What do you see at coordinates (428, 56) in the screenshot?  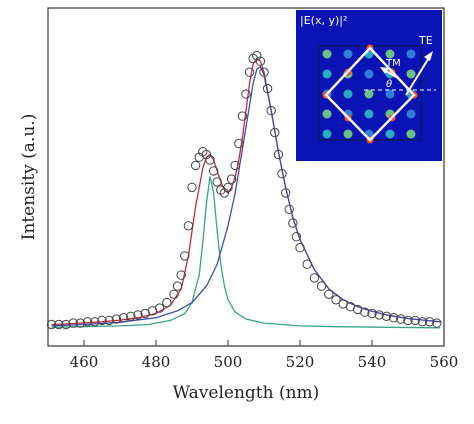 I see `te-arrow-head` at bounding box center [428, 56].